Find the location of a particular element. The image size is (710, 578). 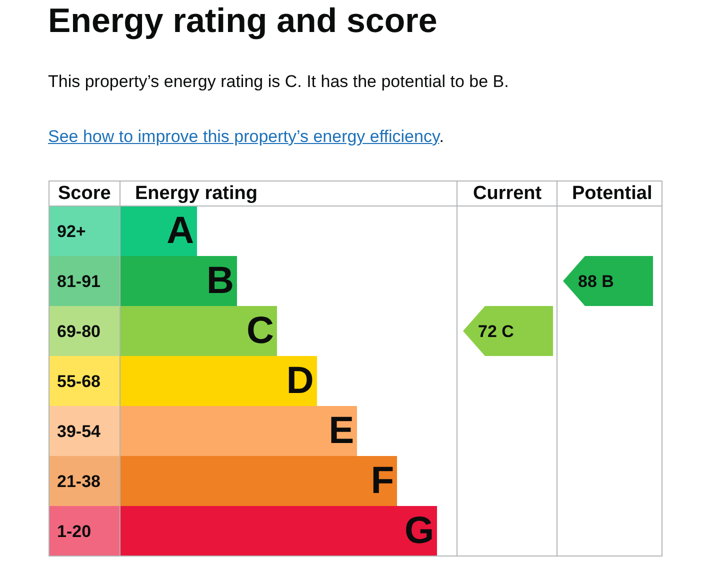

text: 69-80 is located at coordinates (78, 331).